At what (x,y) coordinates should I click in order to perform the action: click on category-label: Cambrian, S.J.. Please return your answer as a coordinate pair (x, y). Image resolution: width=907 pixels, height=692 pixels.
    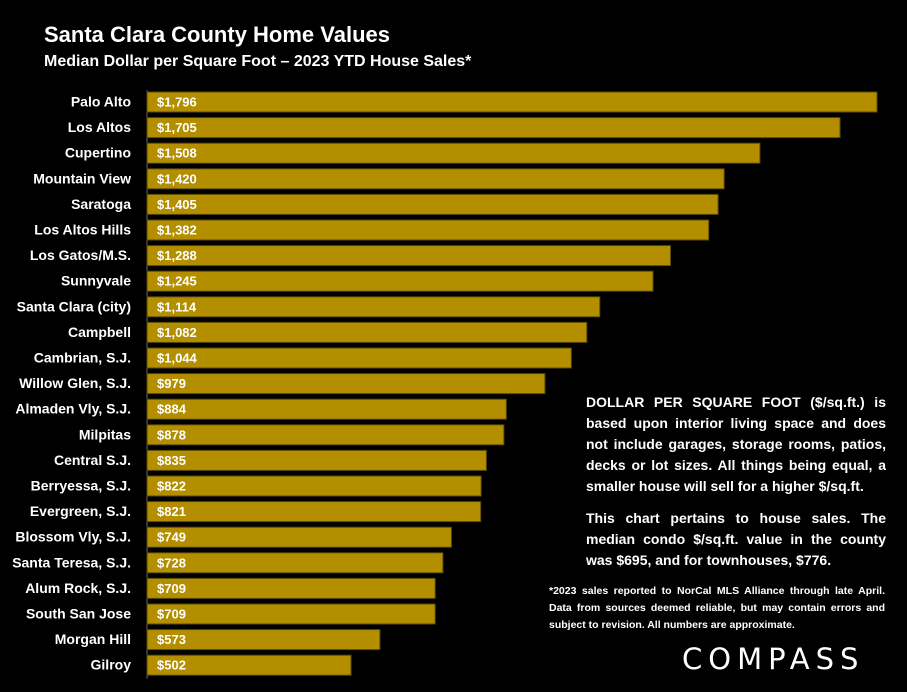
    Looking at the image, I should click on (82, 358).